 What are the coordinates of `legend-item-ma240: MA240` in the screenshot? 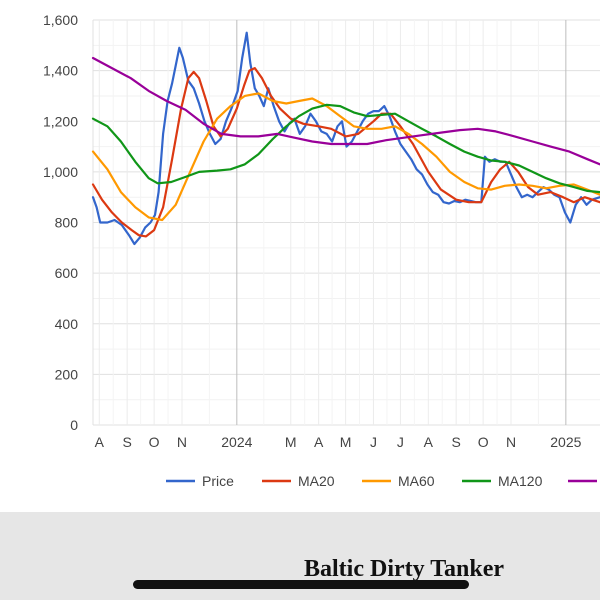 It's located at (584, 481).